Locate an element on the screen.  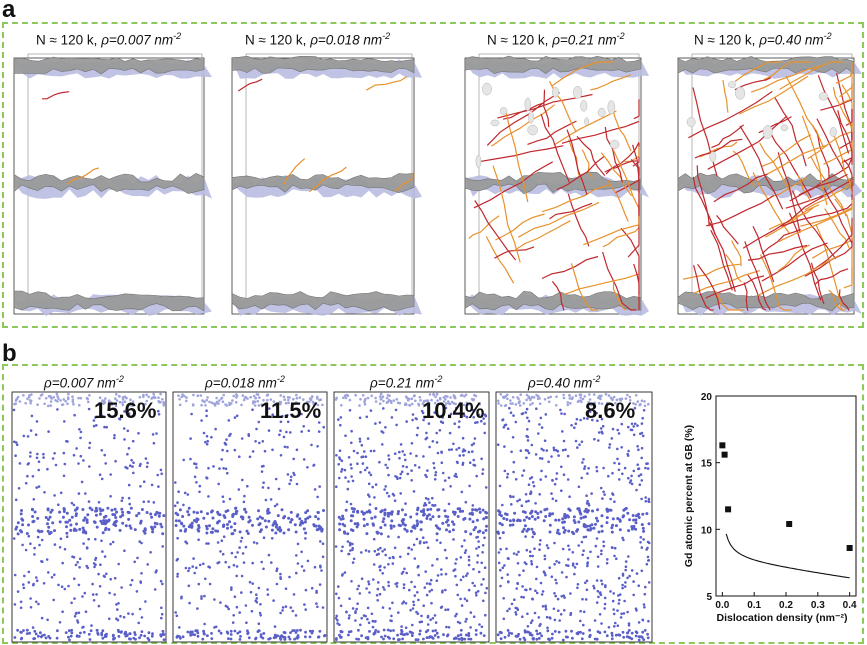
gb-layer-gray is located at coordinates (766, 65).